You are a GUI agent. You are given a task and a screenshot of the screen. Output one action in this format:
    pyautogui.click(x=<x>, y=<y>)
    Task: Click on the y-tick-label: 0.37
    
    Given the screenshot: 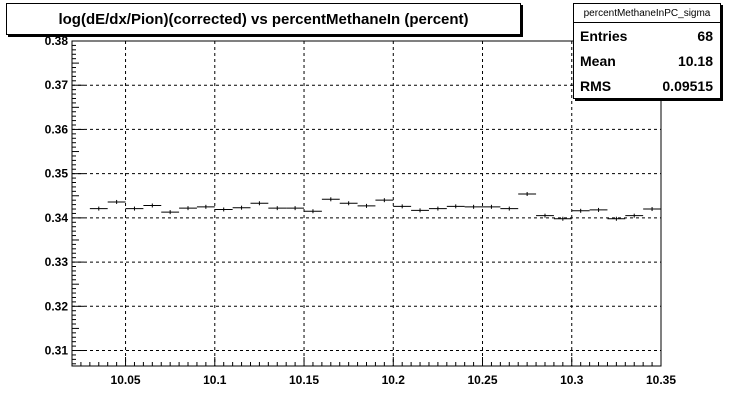 What is the action you would take?
    pyautogui.click(x=57, y=85)
    